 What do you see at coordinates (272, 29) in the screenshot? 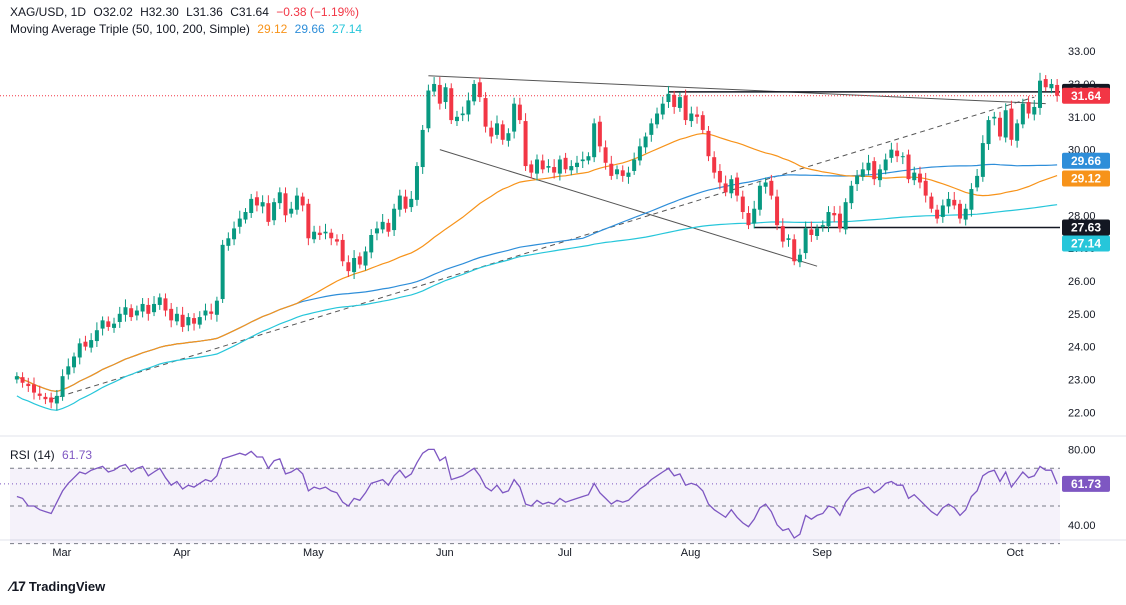
I see `ma50-value: 29.12` at bounding box center [272, 29].